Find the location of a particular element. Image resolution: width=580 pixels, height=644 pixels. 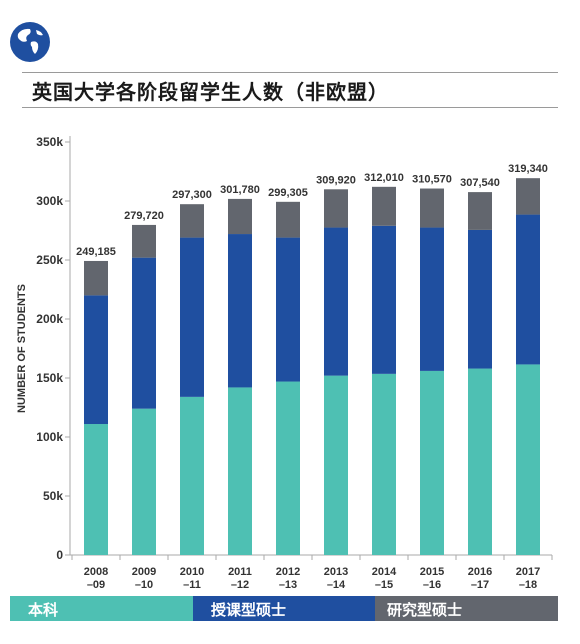

x-tick-label: 2010 –11 is located at coordinates (192, 578).